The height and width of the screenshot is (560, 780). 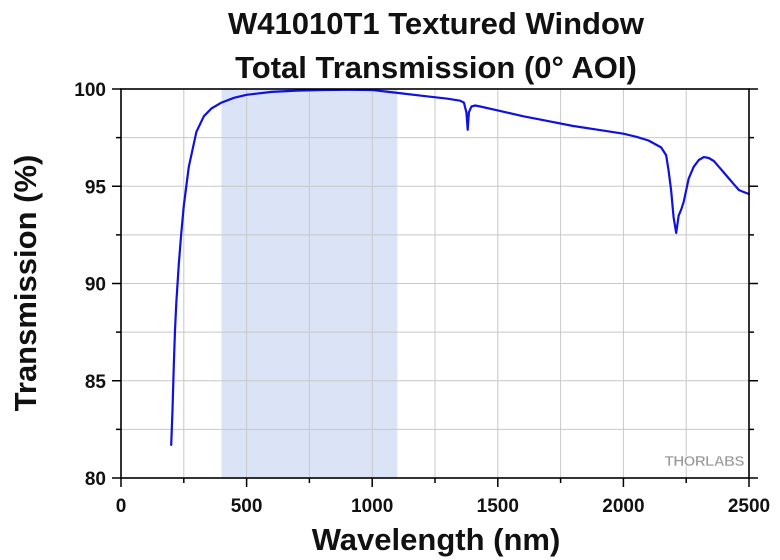 I want to click on chart-title-line-2: Total Transmission (0° AOI), so click(x=436, y=67).